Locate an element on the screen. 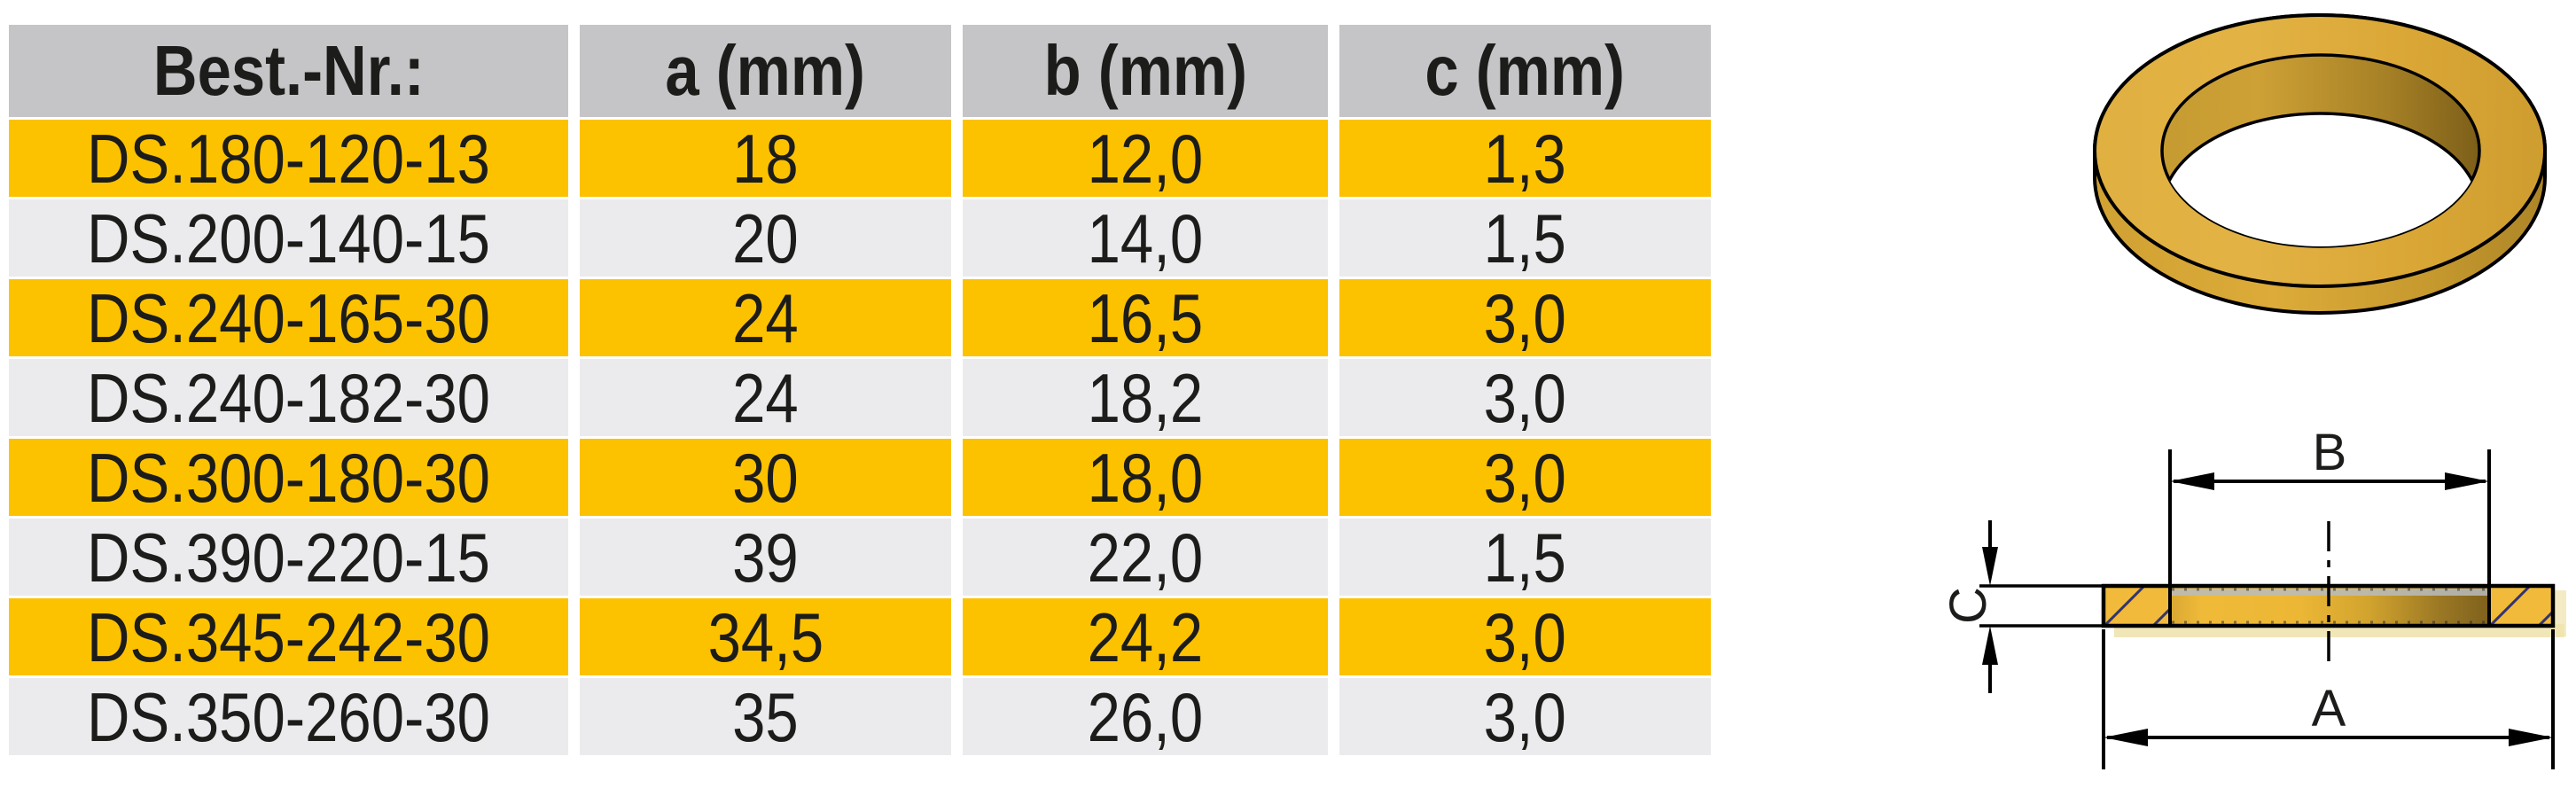  value-cell: 18 is located at coordinates (765, 158).